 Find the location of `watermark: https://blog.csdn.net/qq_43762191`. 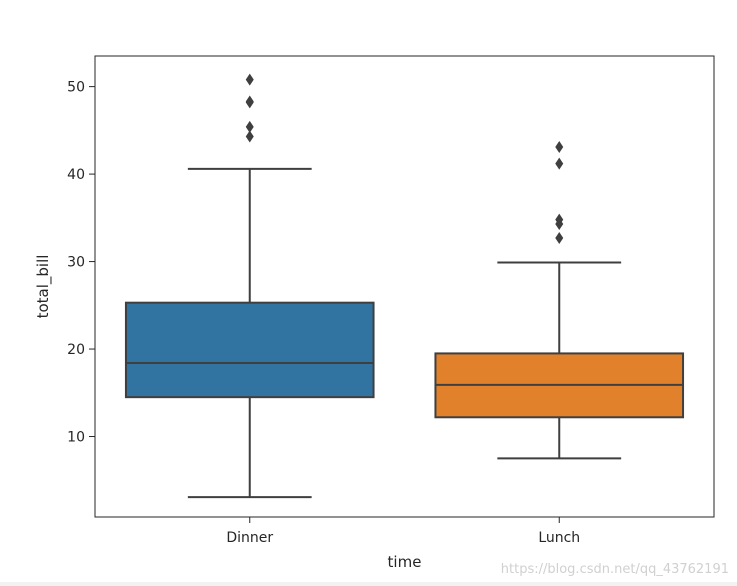

watermark: https://blog.csdn.net/qq_43762191 is located at coordinates (614, 569).